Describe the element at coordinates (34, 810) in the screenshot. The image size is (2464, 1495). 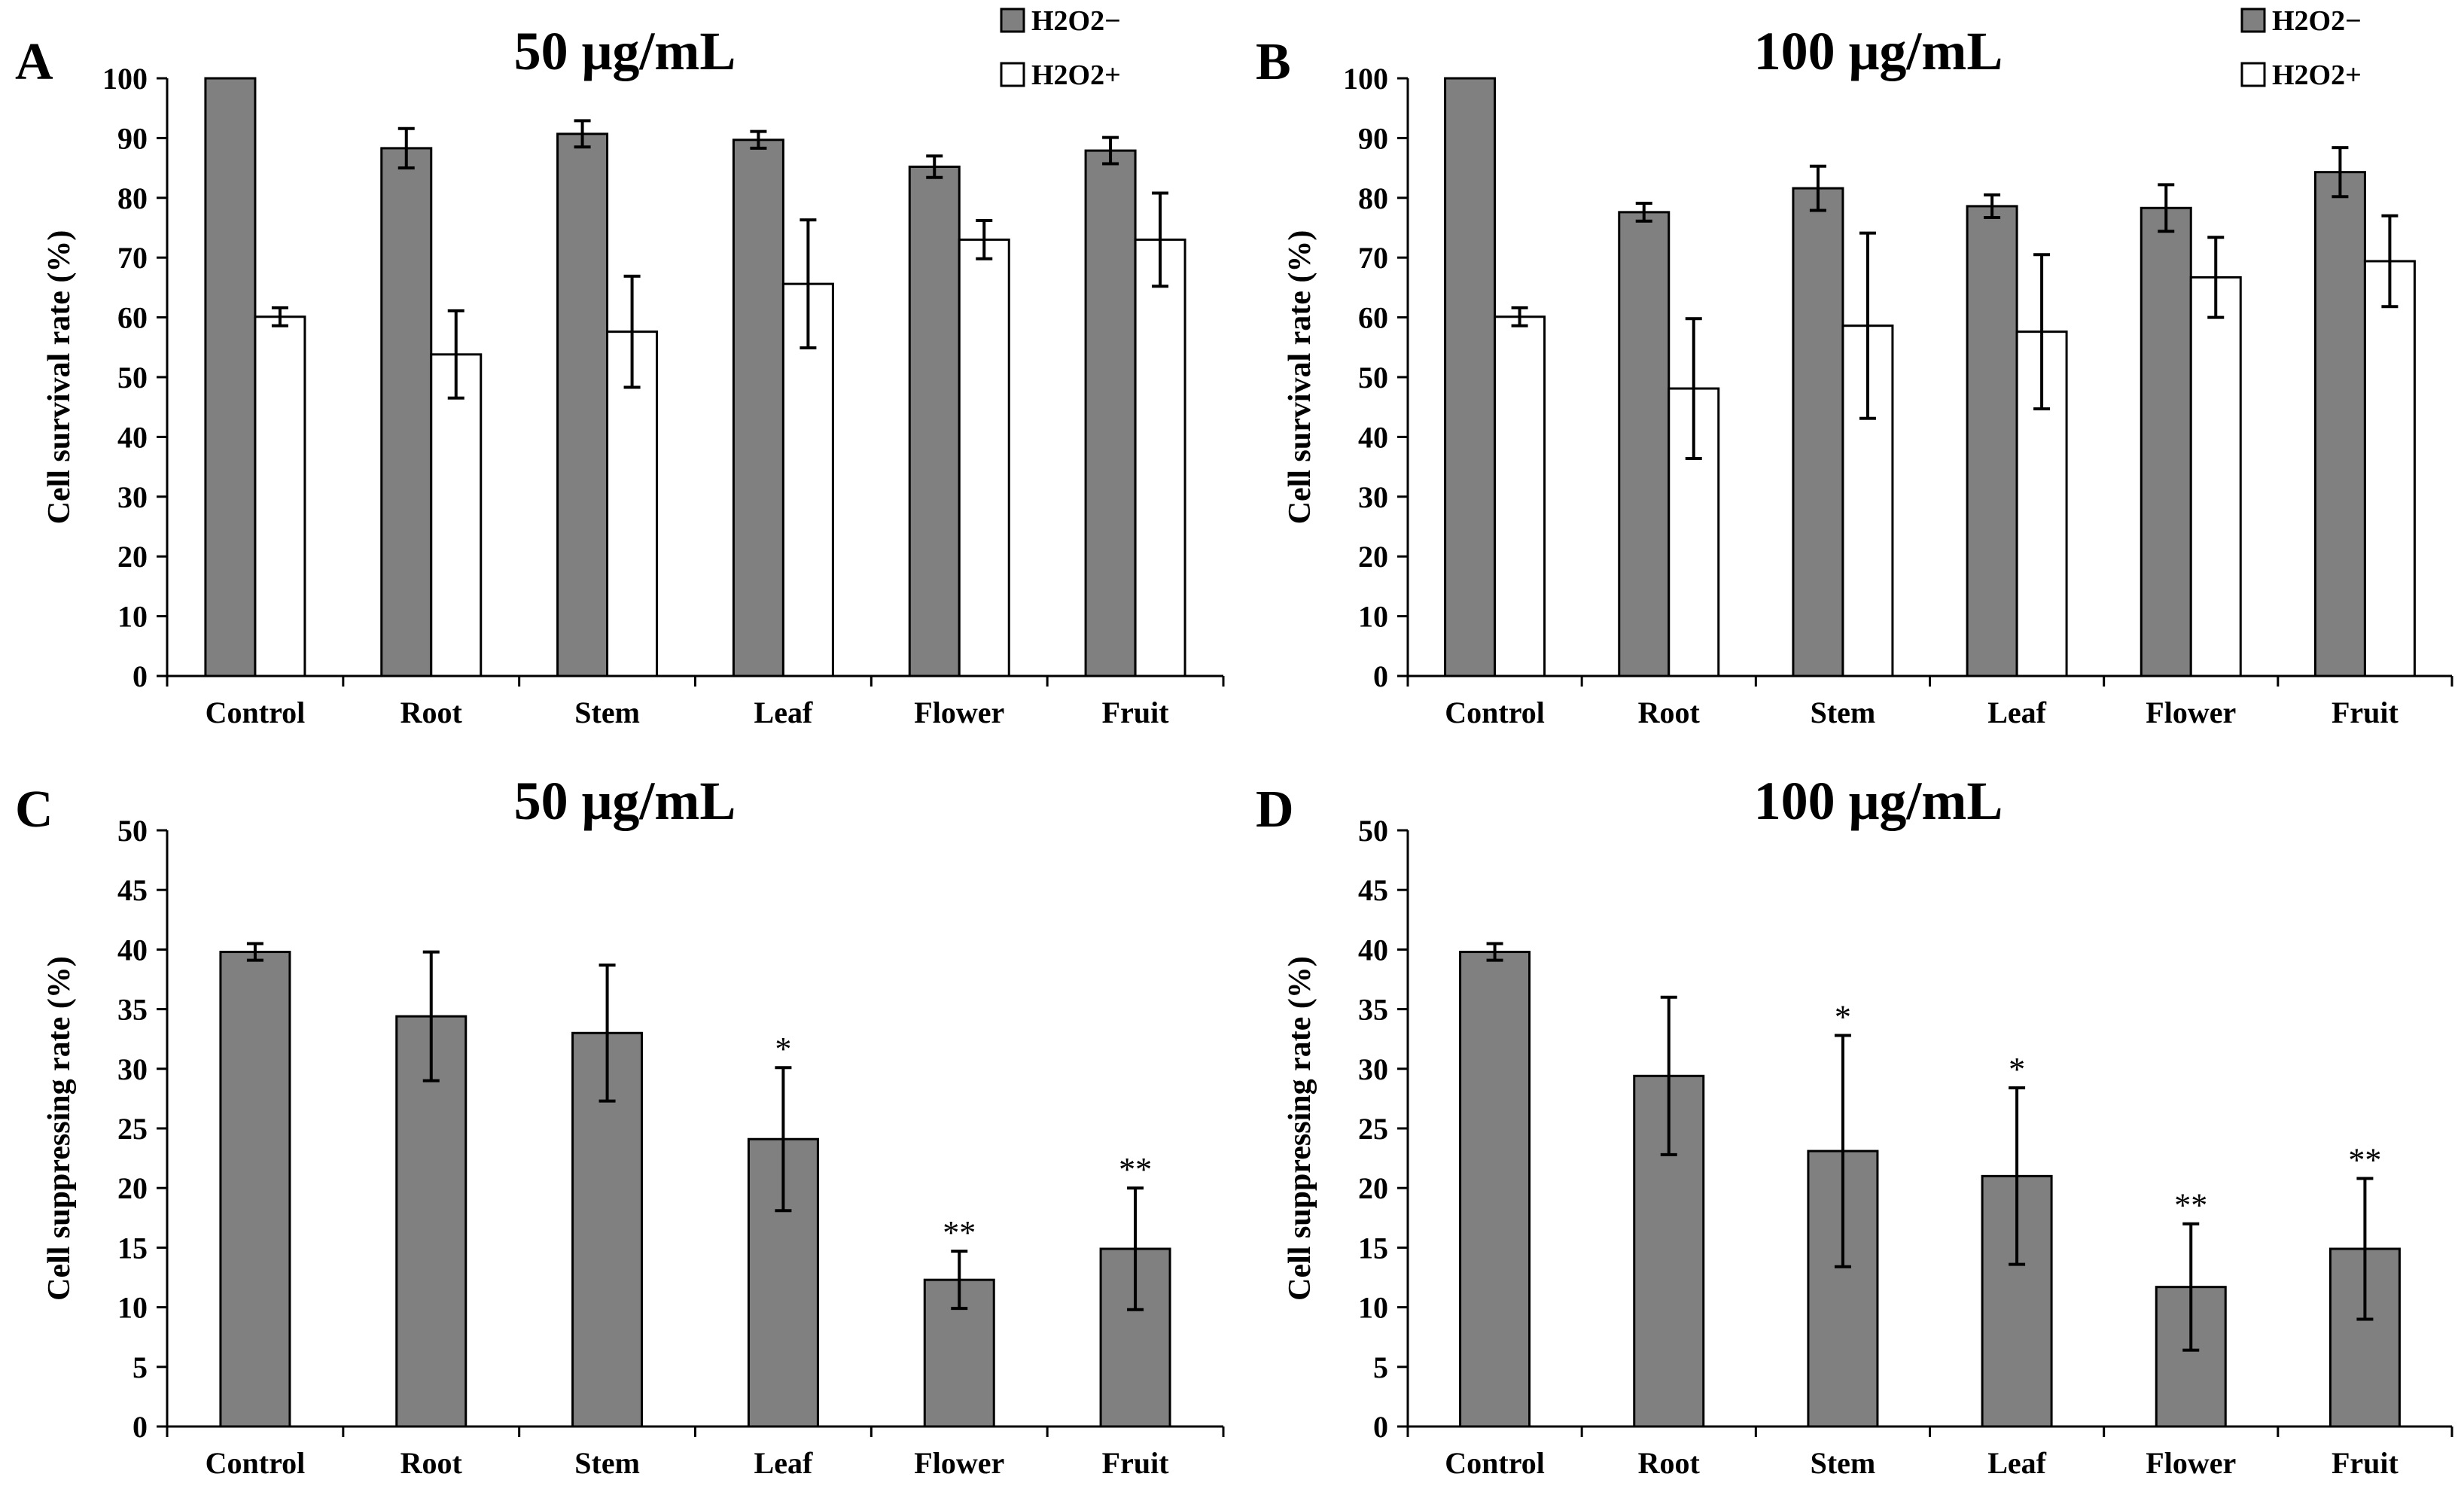
I see `panel-c-letter: C` at that location.